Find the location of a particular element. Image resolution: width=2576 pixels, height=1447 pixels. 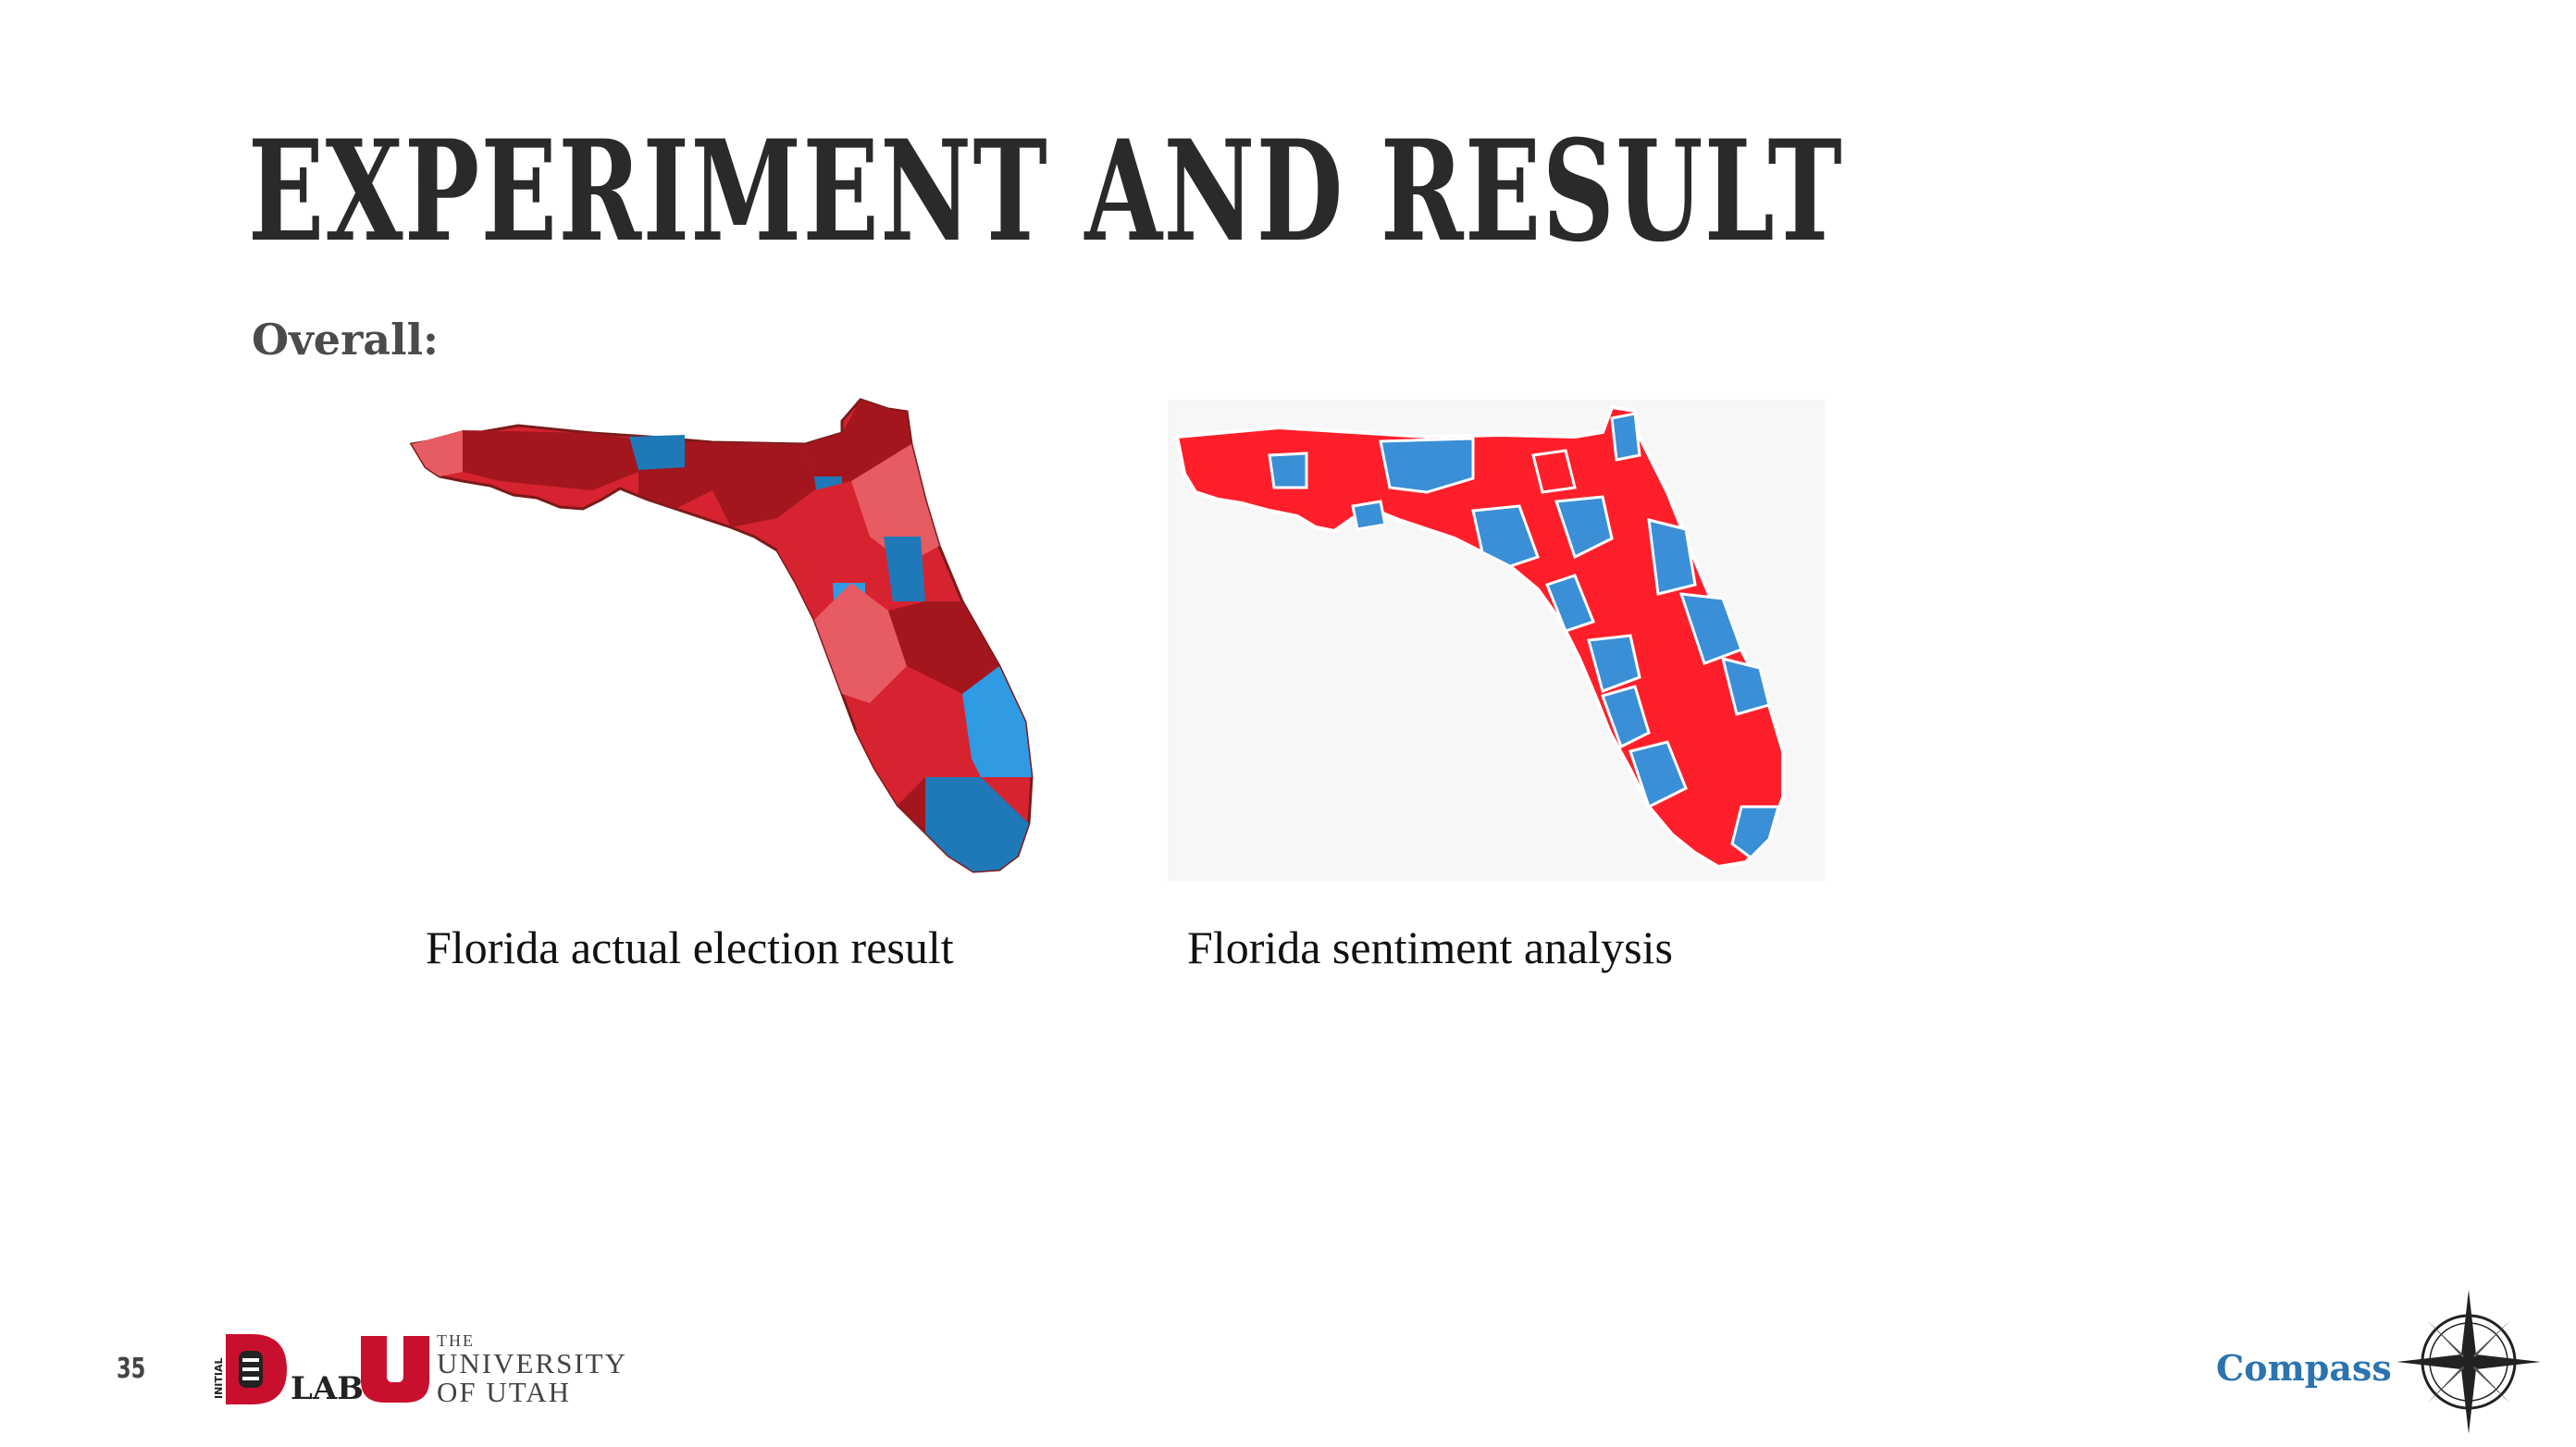

map-caption-election: Florida actual election result is located at coordinates (690, 947).